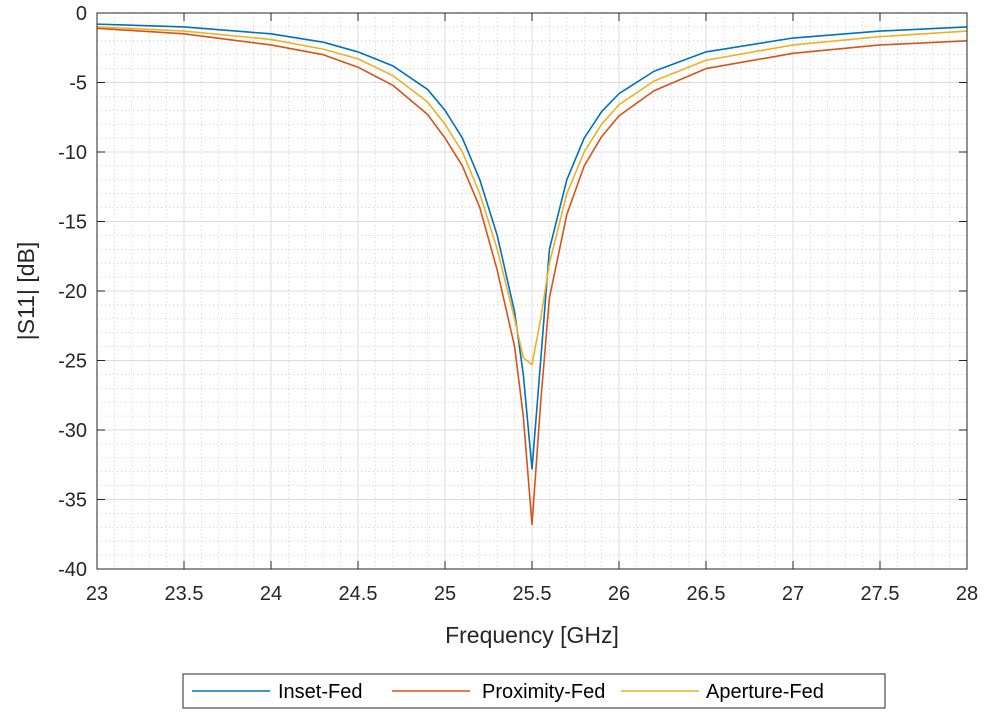 This screenshot has height=716, width=989. I want to click on x-tick-label: 25, so click(445, 594).